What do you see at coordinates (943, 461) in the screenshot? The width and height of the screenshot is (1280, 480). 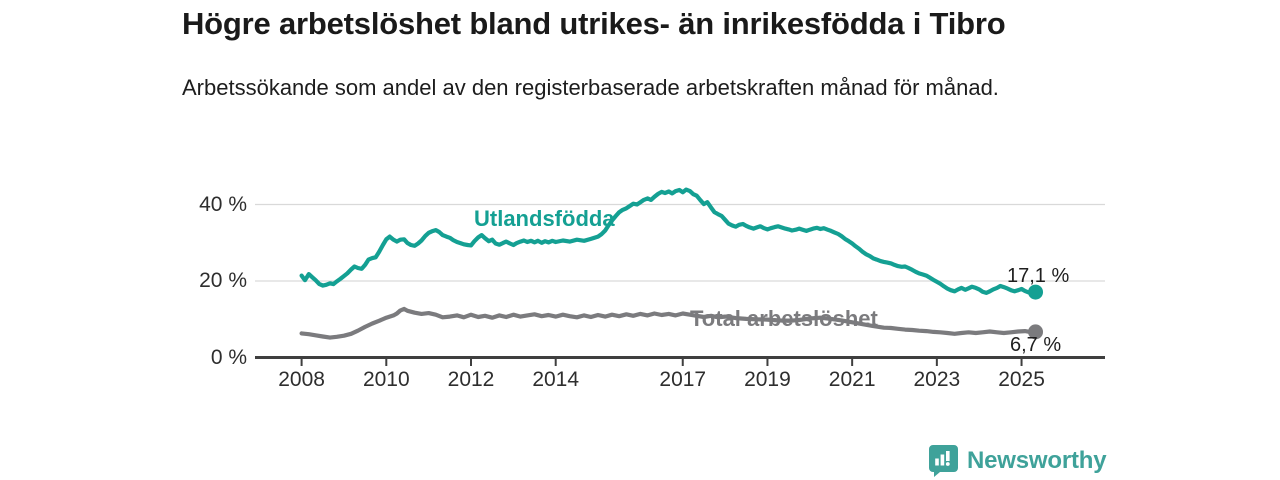 I see `bar-chart-speech-bubble-icon` at bounding box center [943, 461].